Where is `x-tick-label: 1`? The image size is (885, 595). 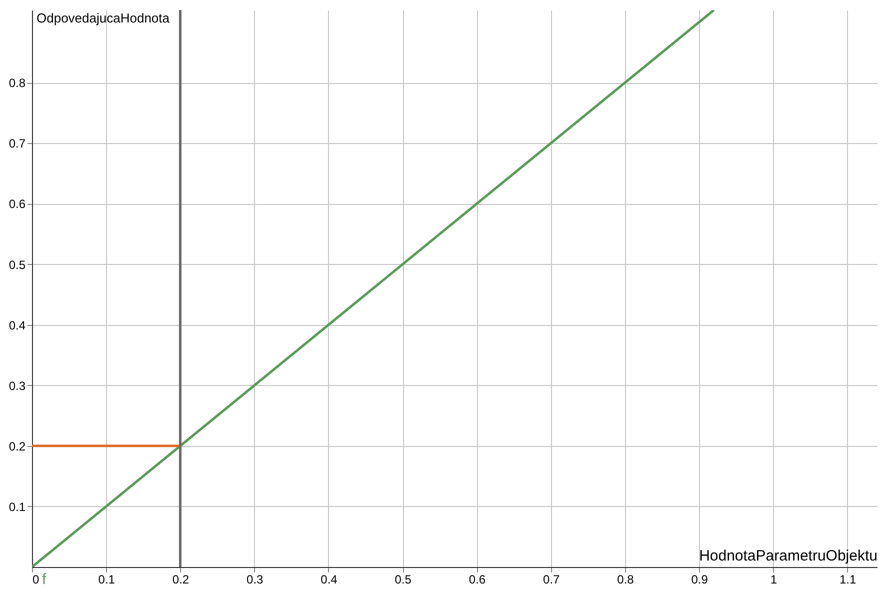 x-tick-label: 1 is located at coordinates (774, 579).